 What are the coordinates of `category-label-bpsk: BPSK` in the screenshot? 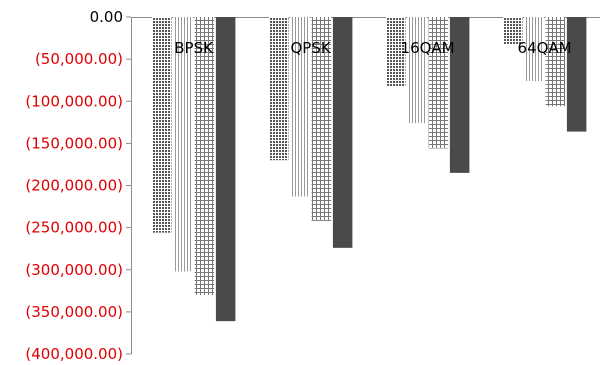 It's located at (194, 48).